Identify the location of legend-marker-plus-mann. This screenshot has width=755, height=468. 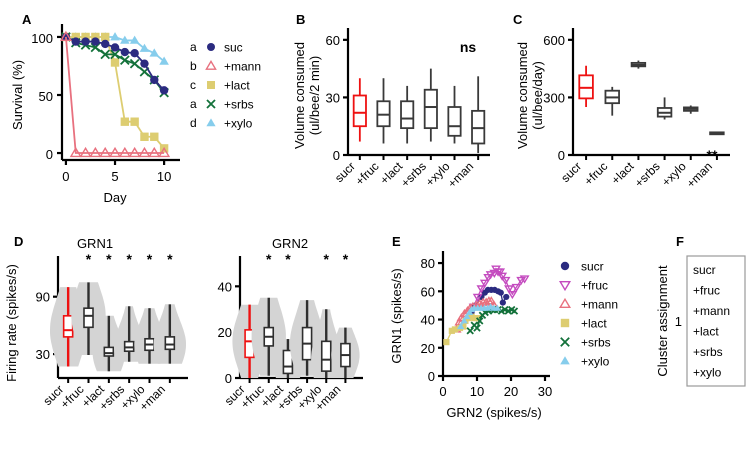
(565, 303).